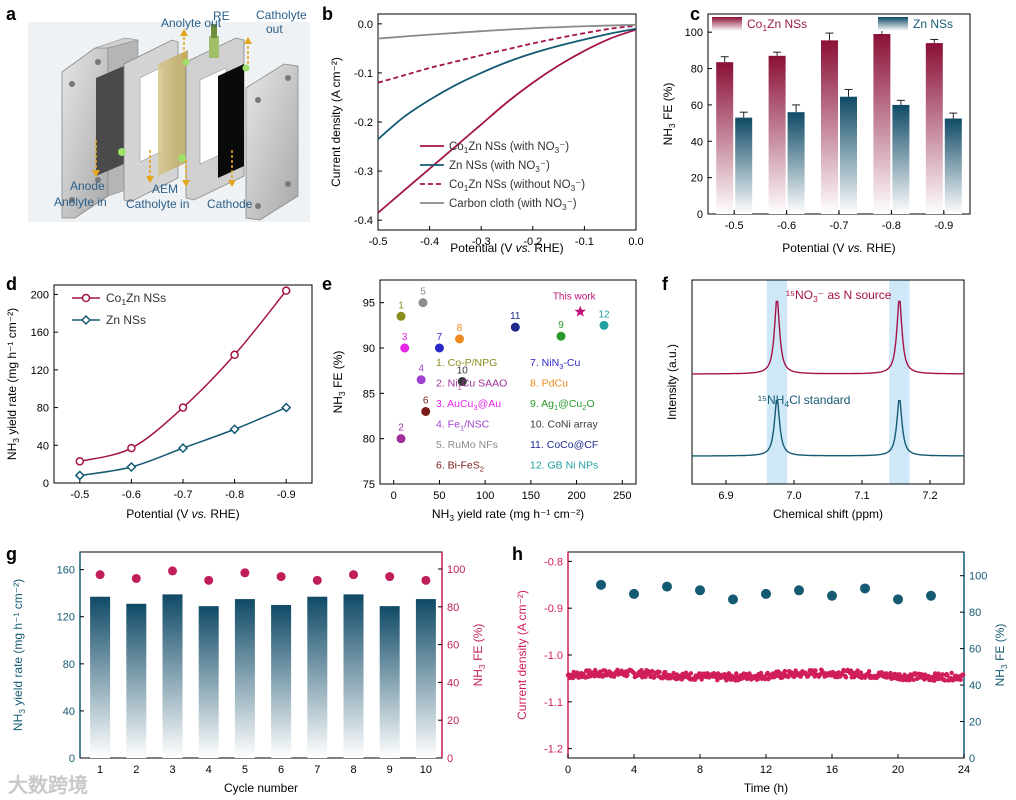 This screenshot has width=1016, height=800. Describe the element at coordinates (509, 148) in the screenshot. I see `legend-entry-0: Co1Zn NSs (with NO3⁻)` at that location.